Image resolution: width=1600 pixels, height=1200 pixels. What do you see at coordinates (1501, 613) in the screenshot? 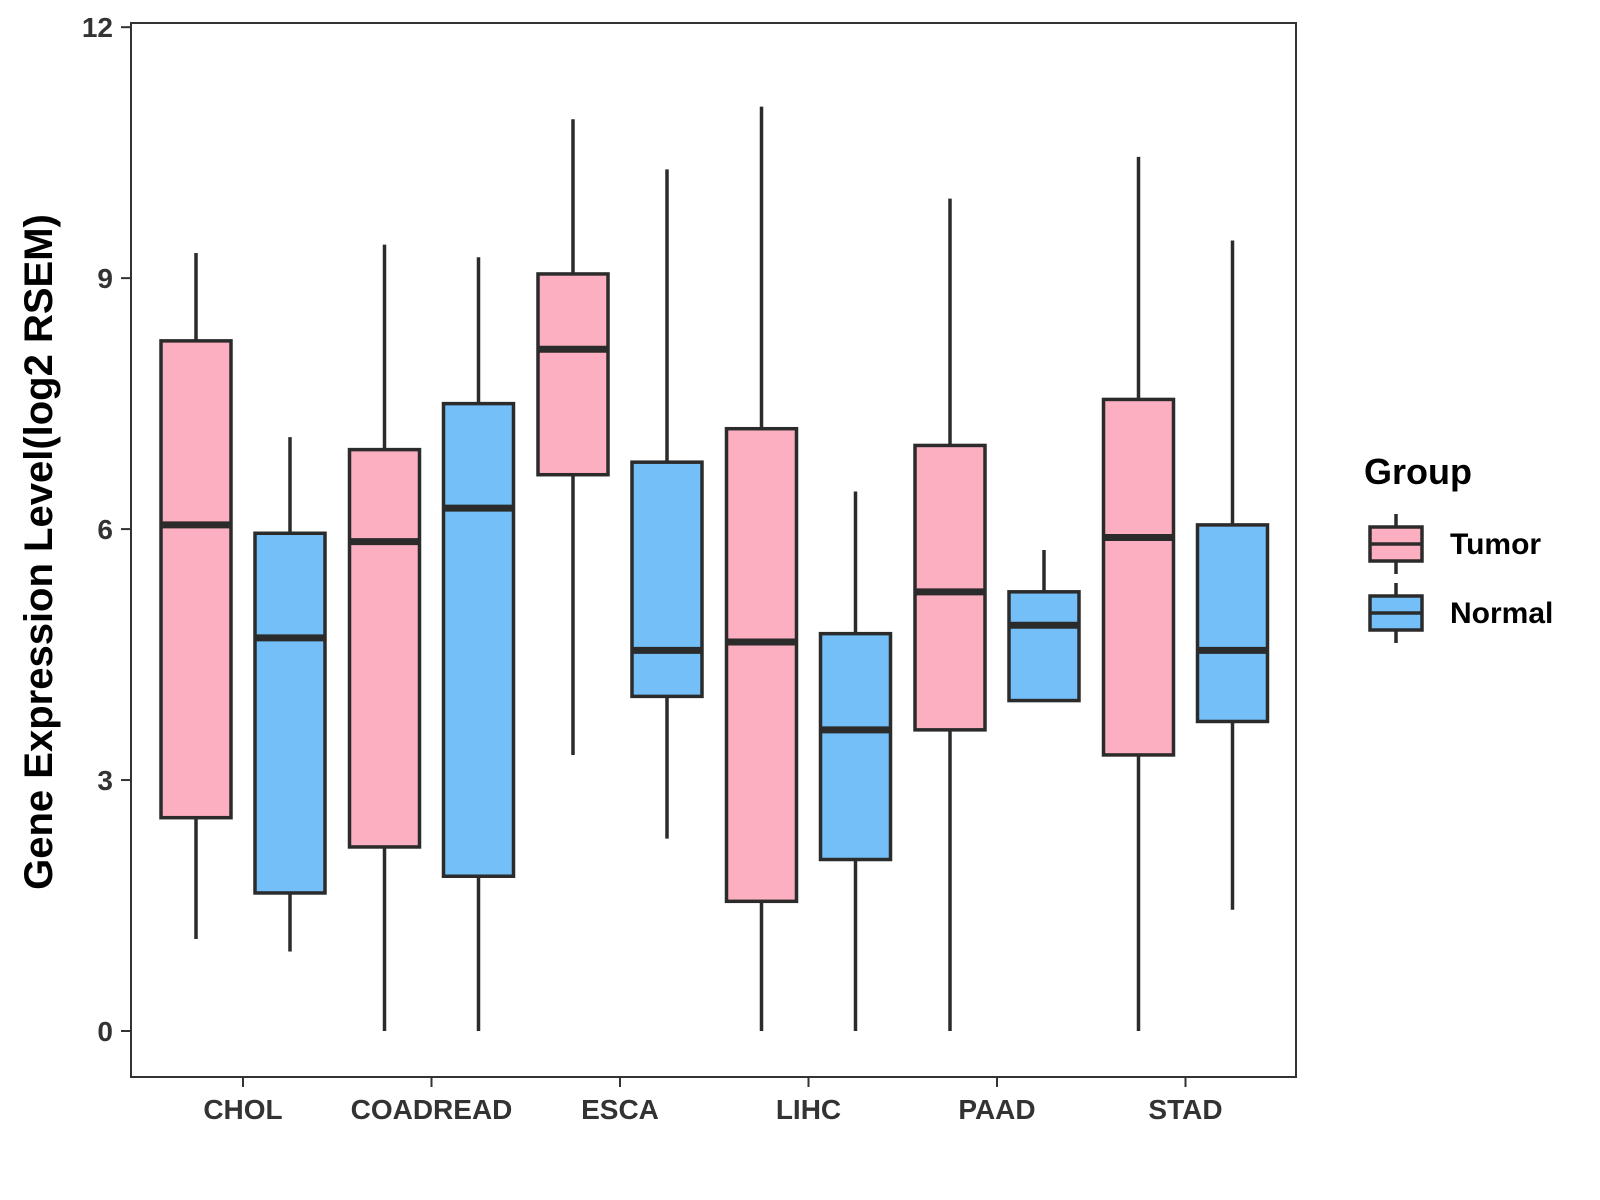
I see `legend-label: Normal` at bounding box center [1501, 613].